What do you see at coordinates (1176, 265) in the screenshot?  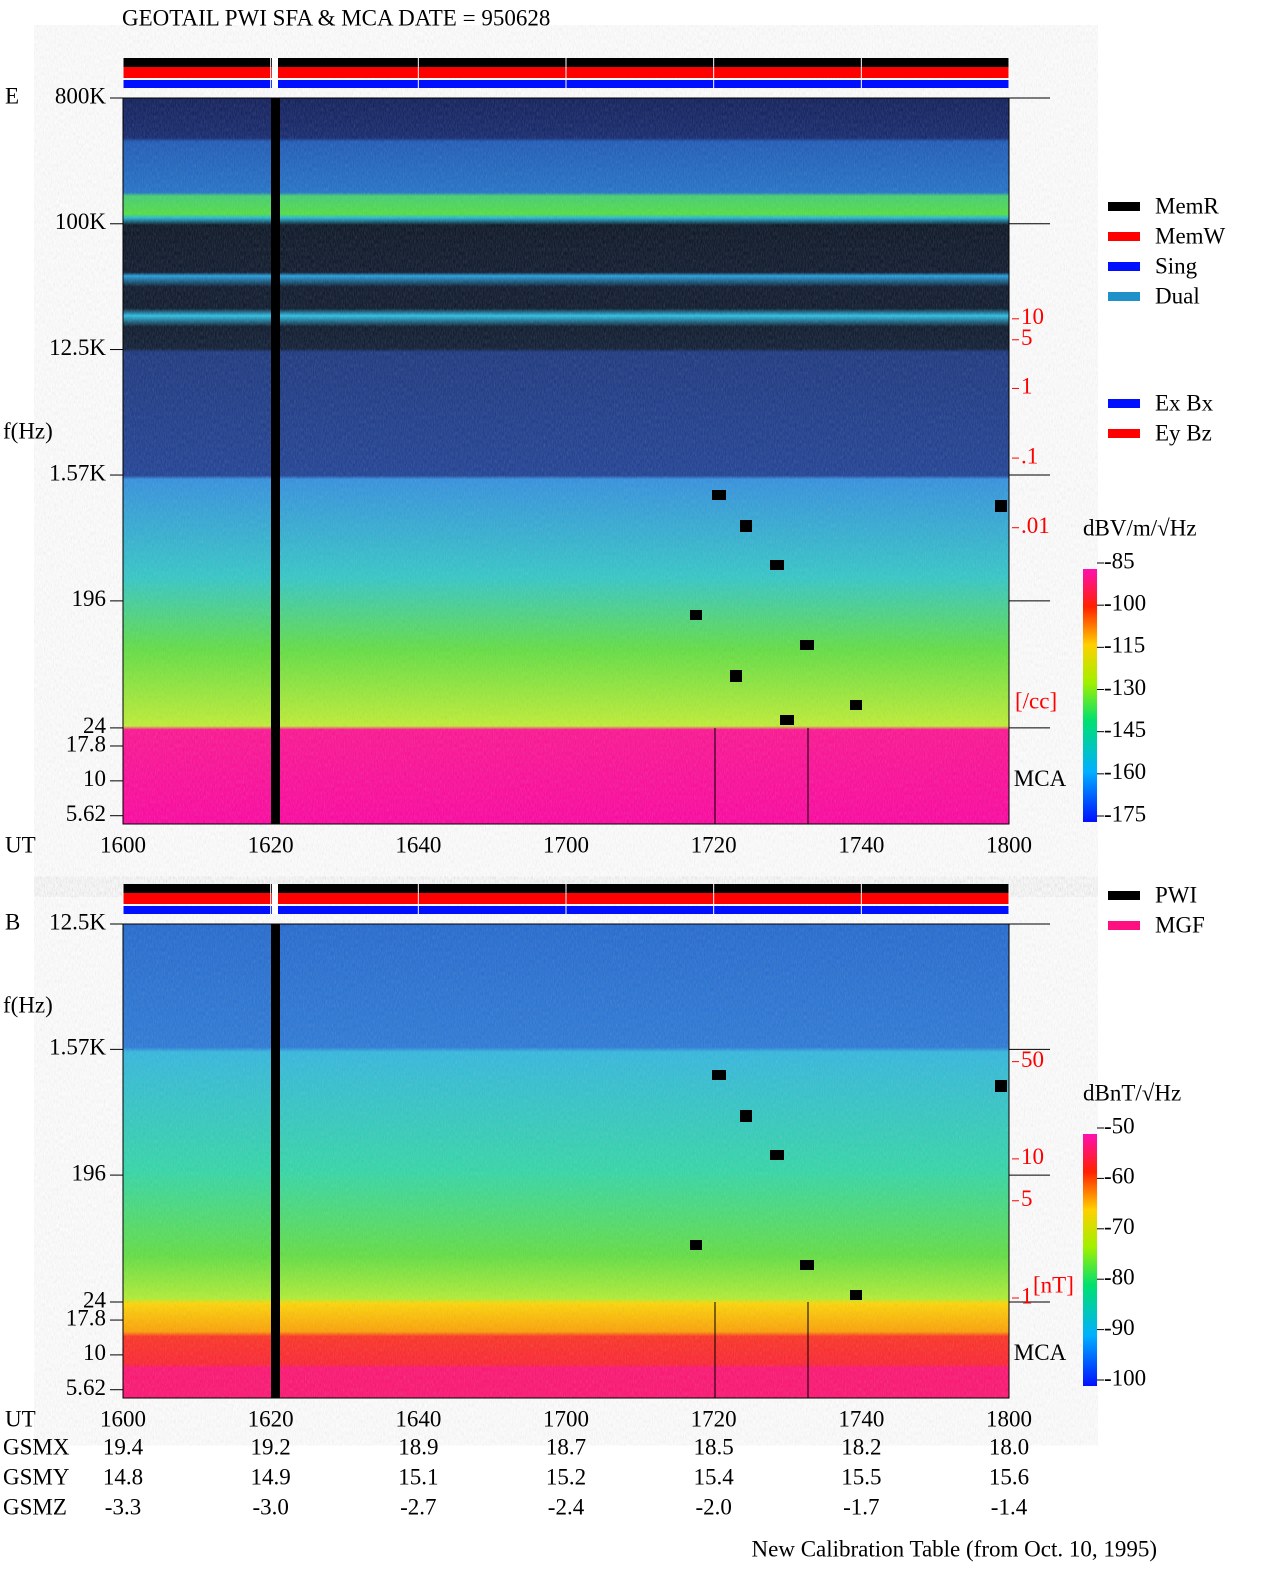 I see `legend-label: Sing` at bounding box center [1176, 265].